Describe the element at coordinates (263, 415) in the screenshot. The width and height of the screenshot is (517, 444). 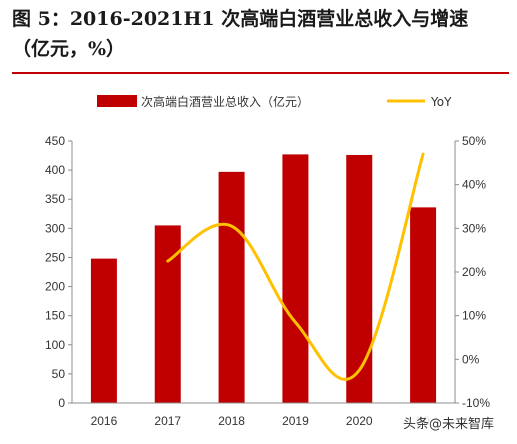
I see `x-axis: 2016201720182019202020` at that location.